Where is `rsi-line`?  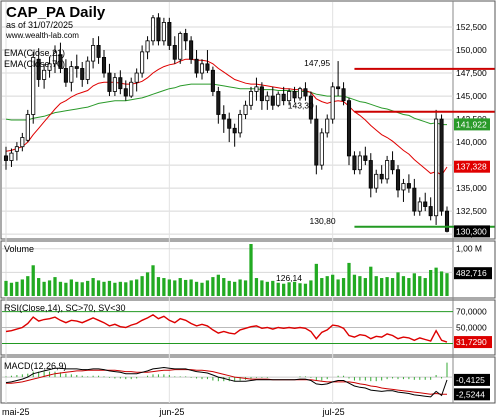
rsi-line is located at coordinates (226, 328).